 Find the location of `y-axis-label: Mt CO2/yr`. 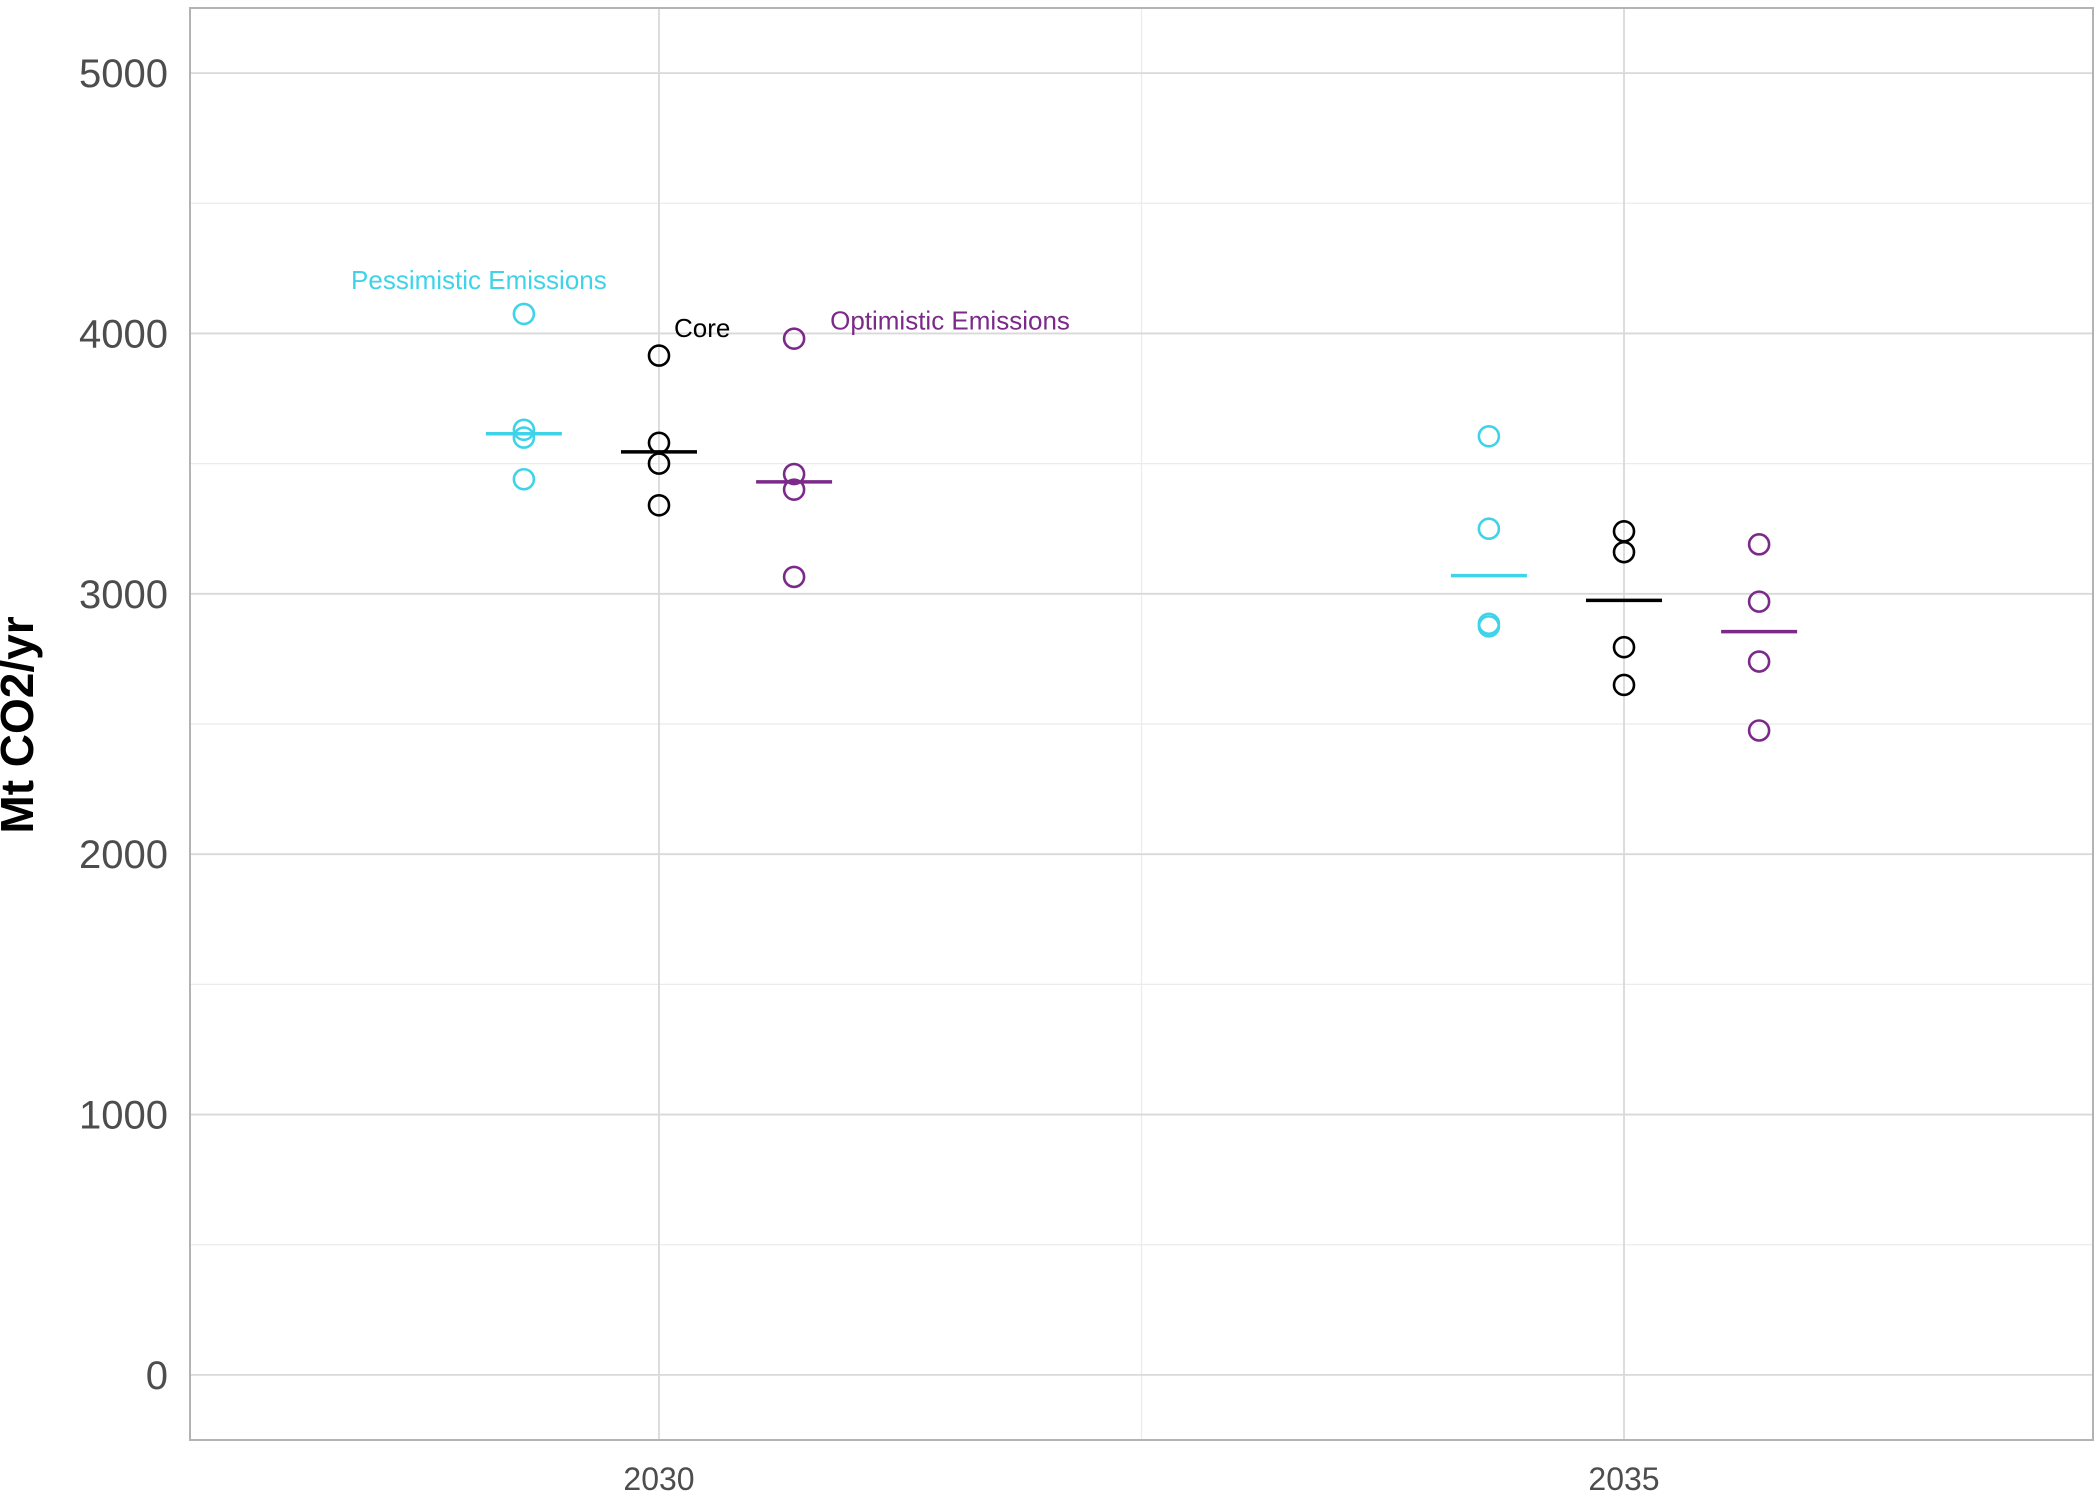

y-axis-label: Mt CO2/yr is located at coordinates (21, 724).